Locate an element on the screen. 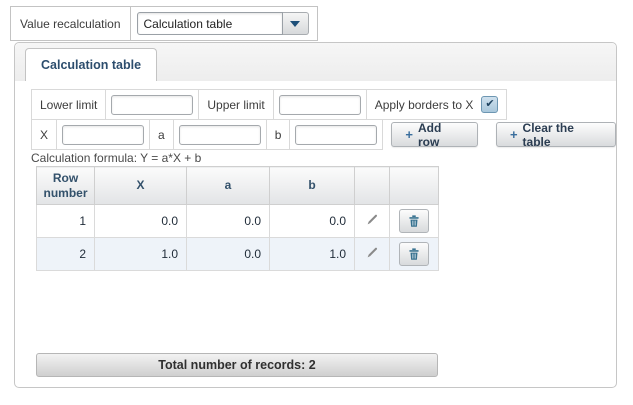  col-header-b: b is located at coordinates (312, 185).